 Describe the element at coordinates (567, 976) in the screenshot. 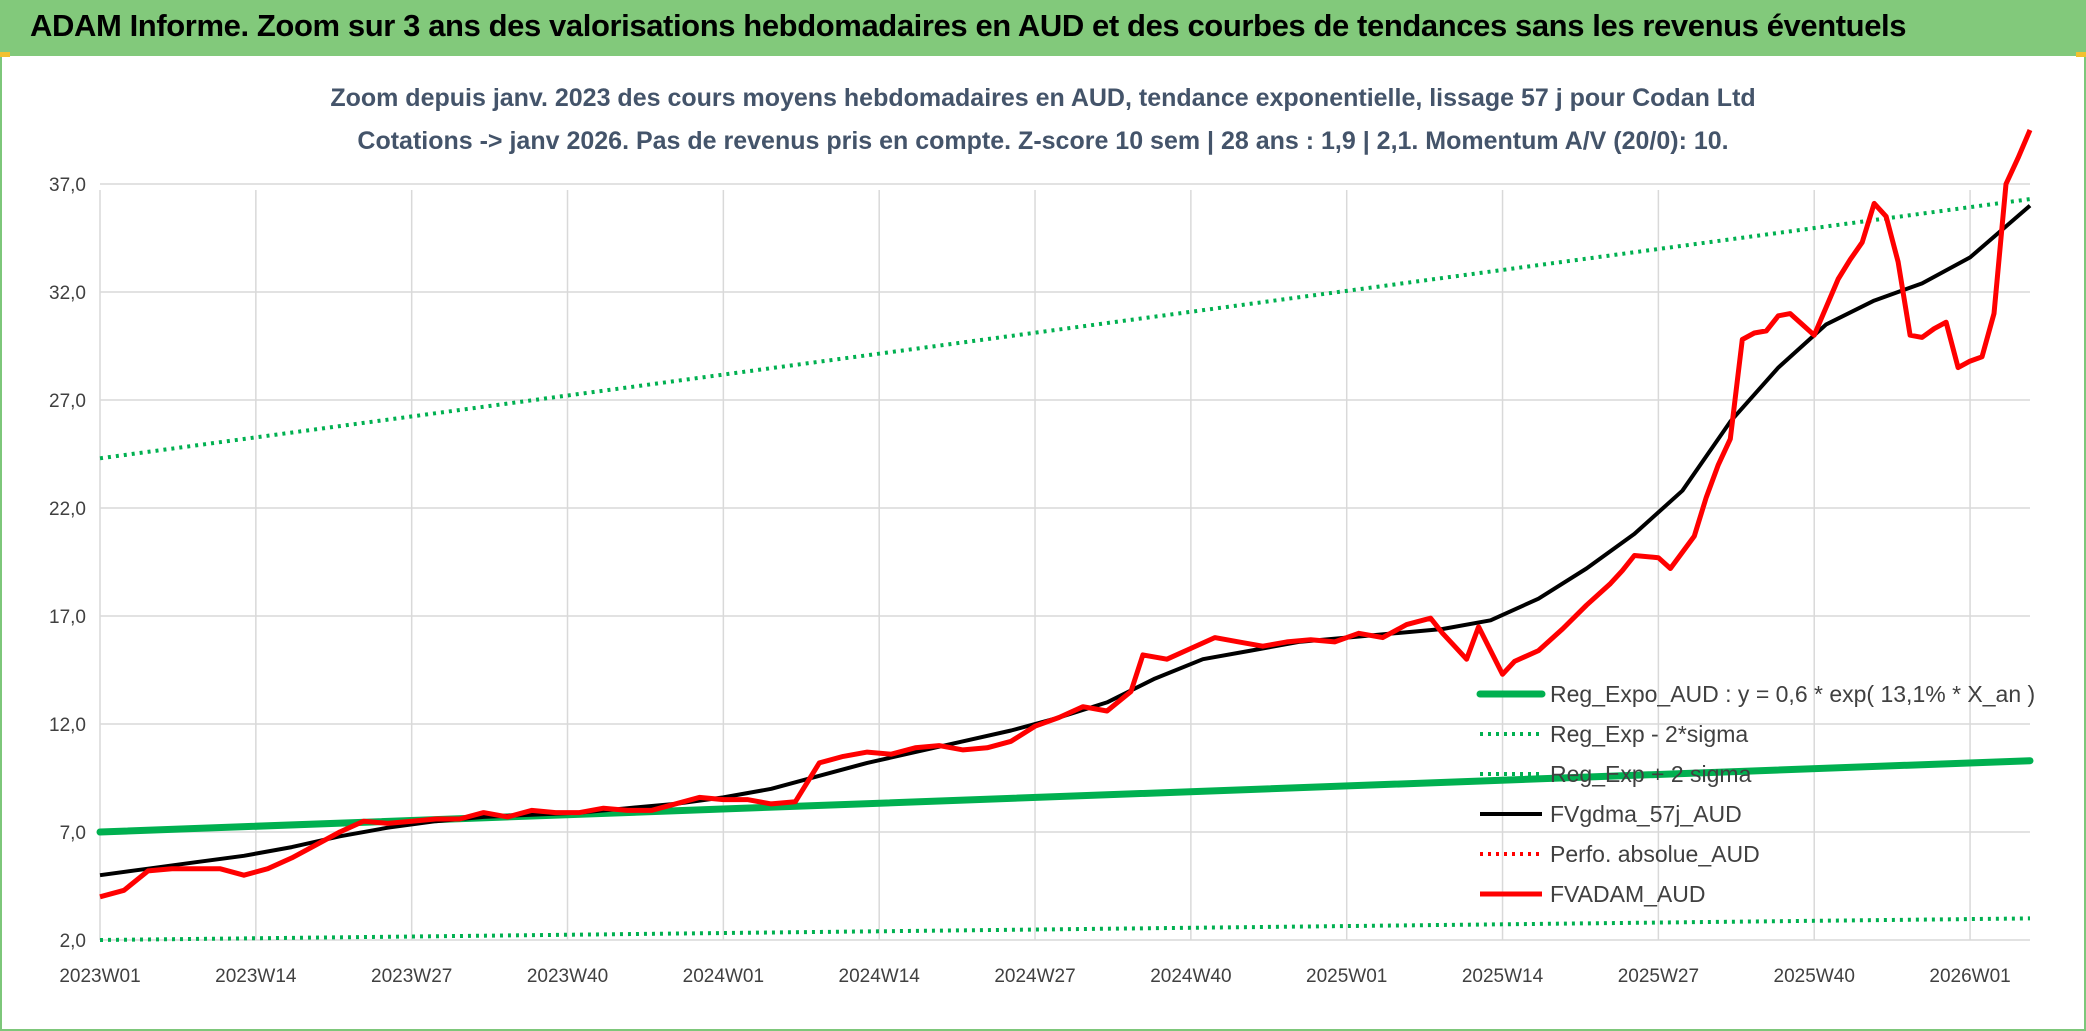

I see `x-tick-label: 2023W40` at that location.